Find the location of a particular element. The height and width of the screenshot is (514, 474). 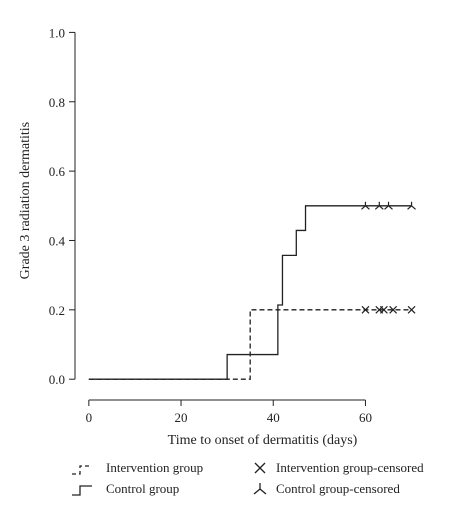

legend-swatch-intervention is located at coordinates (82, 470).